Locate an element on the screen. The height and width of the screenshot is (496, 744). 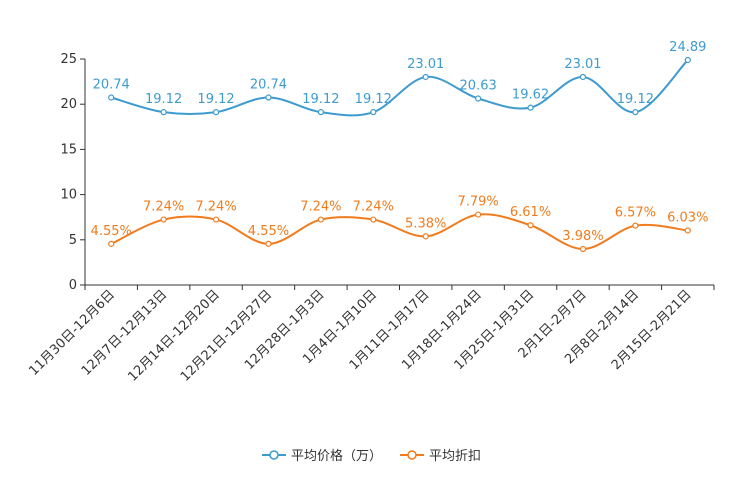
legend: 平均价格（万） 平均折扣 is located at coordinates (371, 456).